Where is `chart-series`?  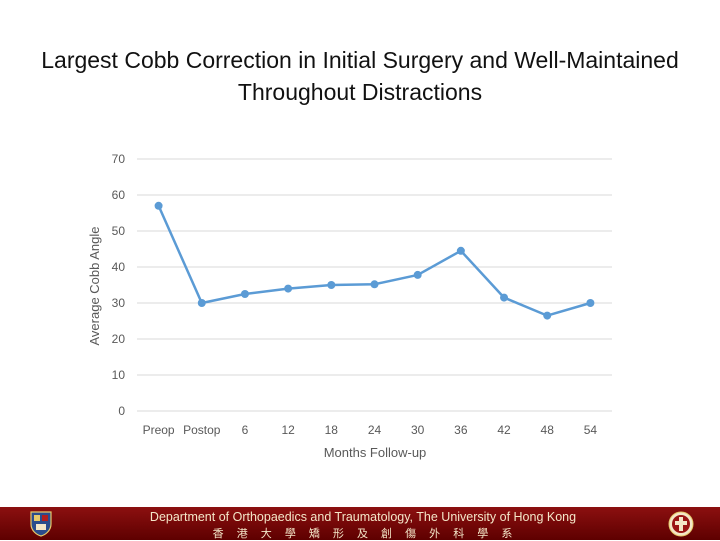
chart-series is located at coordinates (374, 260).